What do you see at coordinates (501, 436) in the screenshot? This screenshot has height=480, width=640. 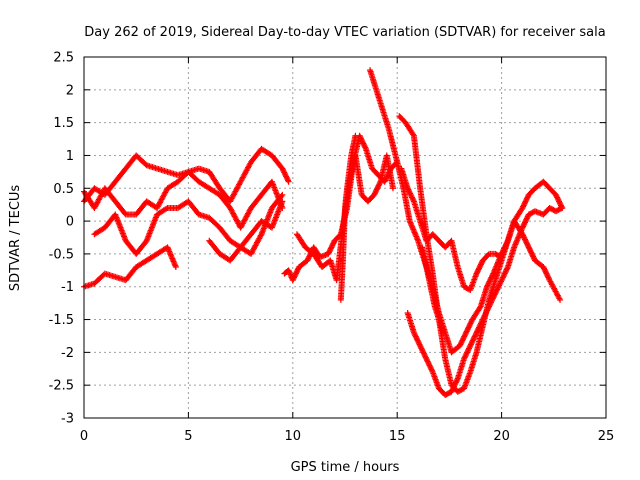 I see `x-tick-label: 20` at bounding box center [501, 436].